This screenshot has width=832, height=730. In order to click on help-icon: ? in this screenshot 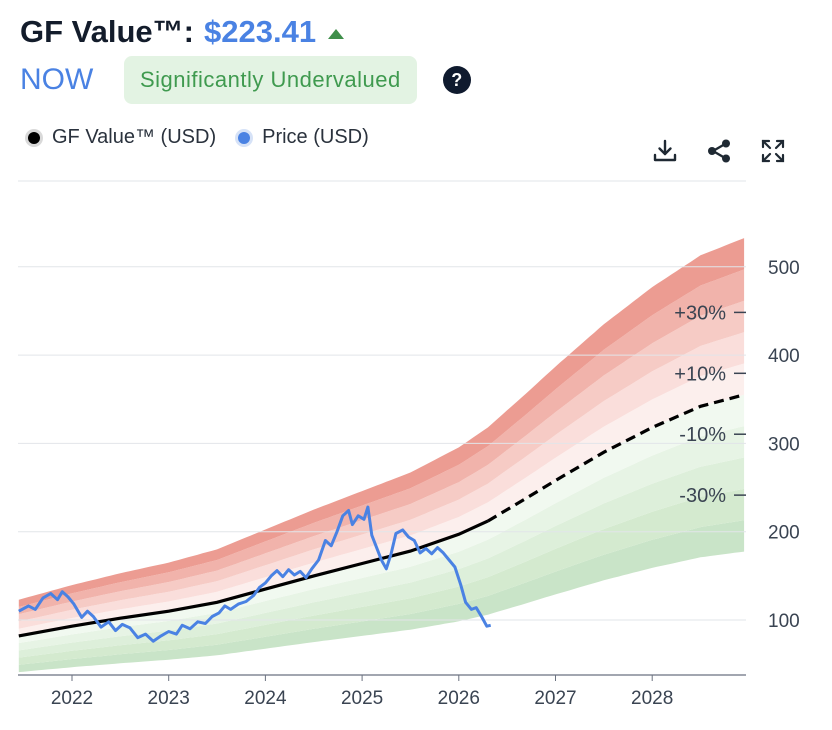, I will do `click(456, 80)`.